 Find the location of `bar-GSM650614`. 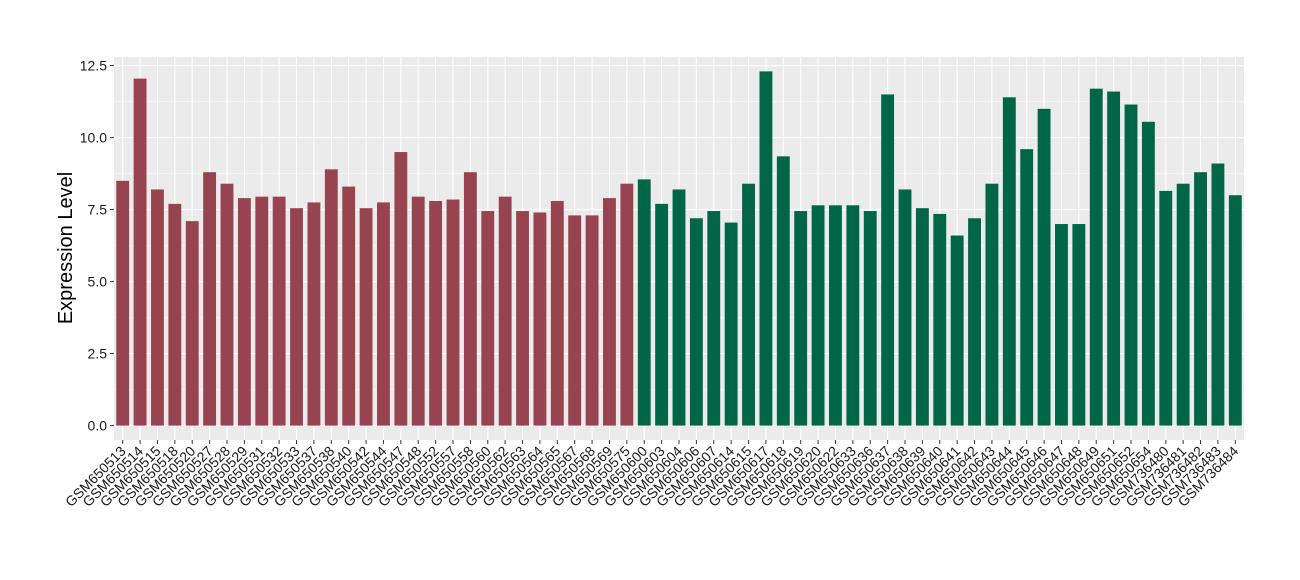

bar-GSM650614 is located at coordinates (731, 324).